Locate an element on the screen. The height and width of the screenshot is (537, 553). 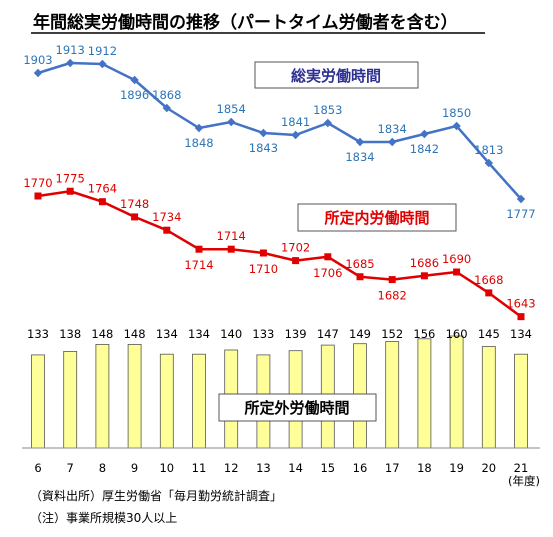
total-hours-label-15: 1853 is located at coordinates (327, 110).